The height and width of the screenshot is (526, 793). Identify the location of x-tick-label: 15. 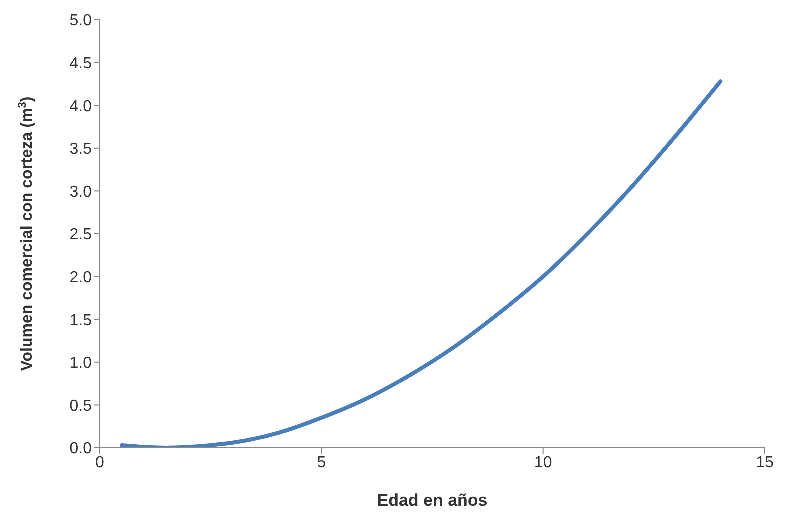
(765, 463).